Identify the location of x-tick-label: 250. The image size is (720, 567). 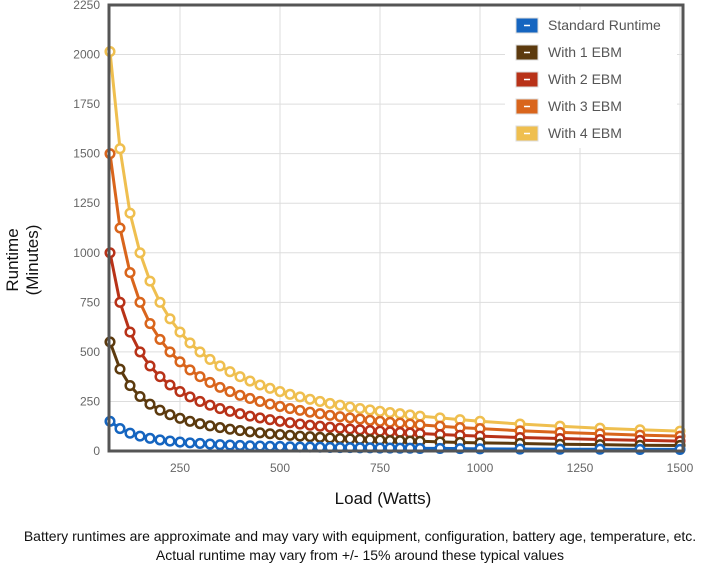
(180, 468).